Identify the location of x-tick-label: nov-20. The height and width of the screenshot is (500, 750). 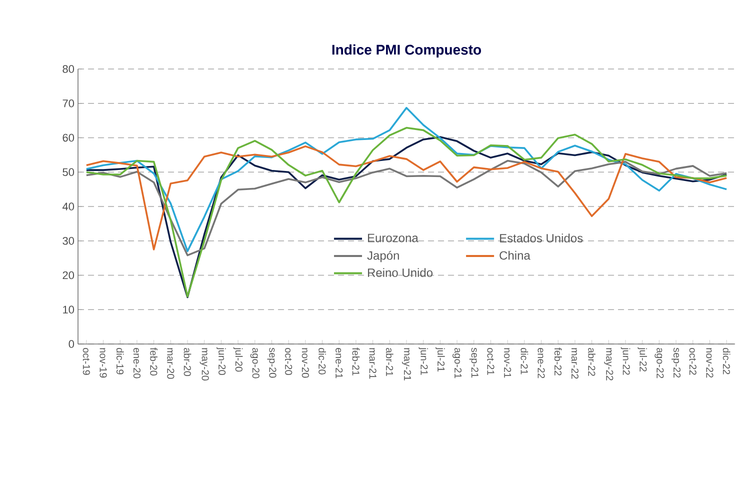
(305, 363).